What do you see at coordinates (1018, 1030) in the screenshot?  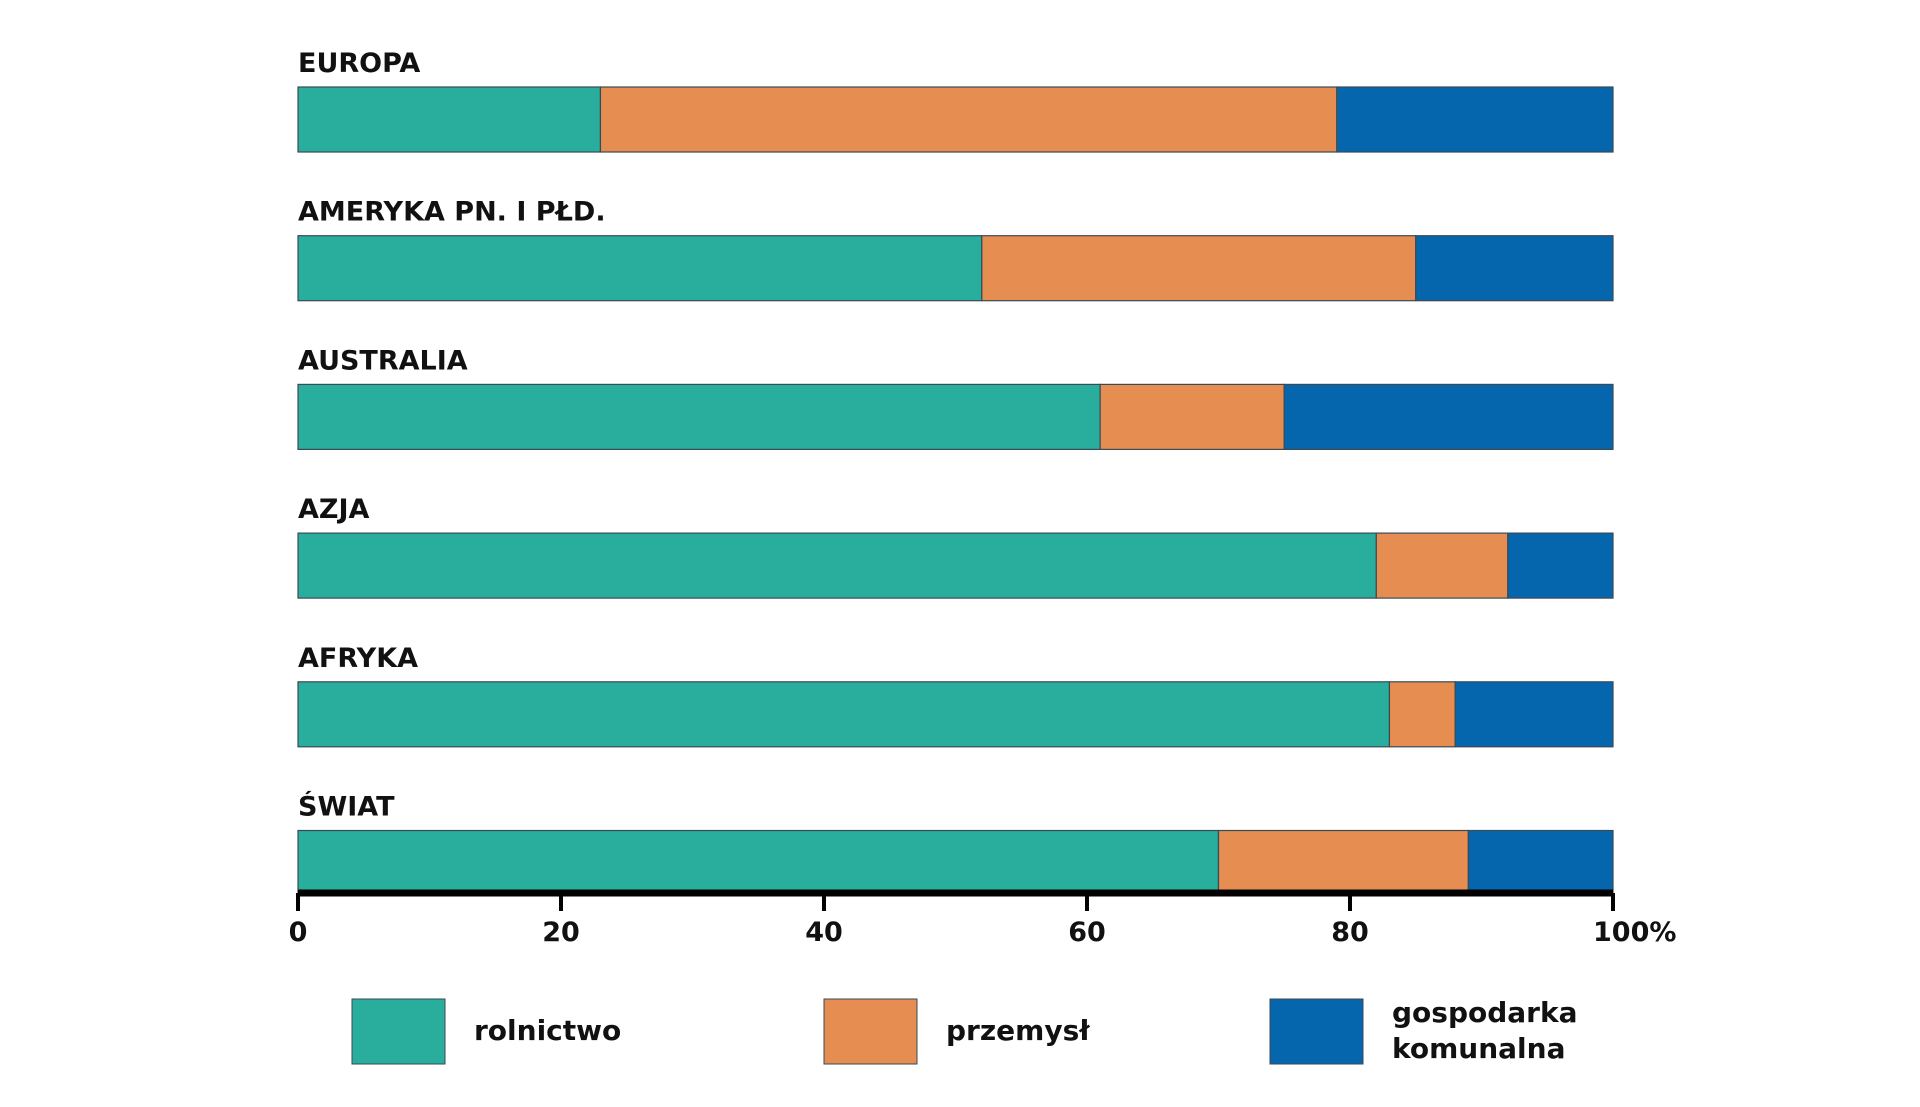 I see `legend-label: przemysł` at bounding box center [1018, 1030].